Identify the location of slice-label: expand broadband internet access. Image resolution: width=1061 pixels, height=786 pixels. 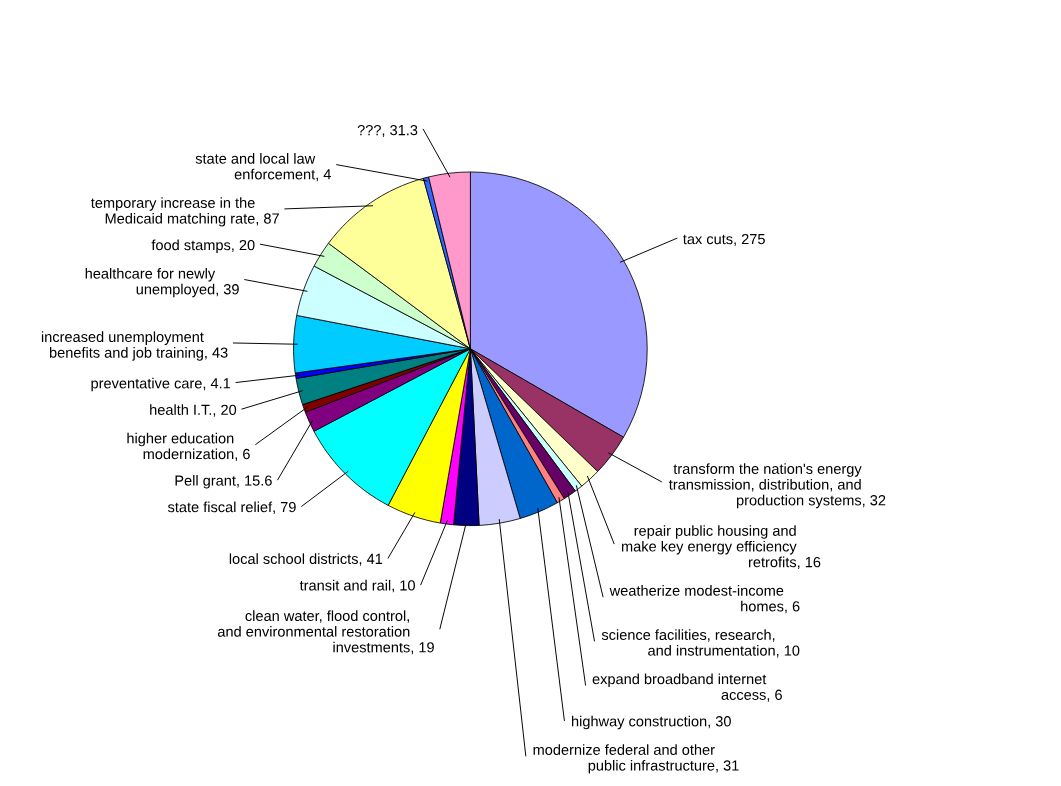
(679, 686).